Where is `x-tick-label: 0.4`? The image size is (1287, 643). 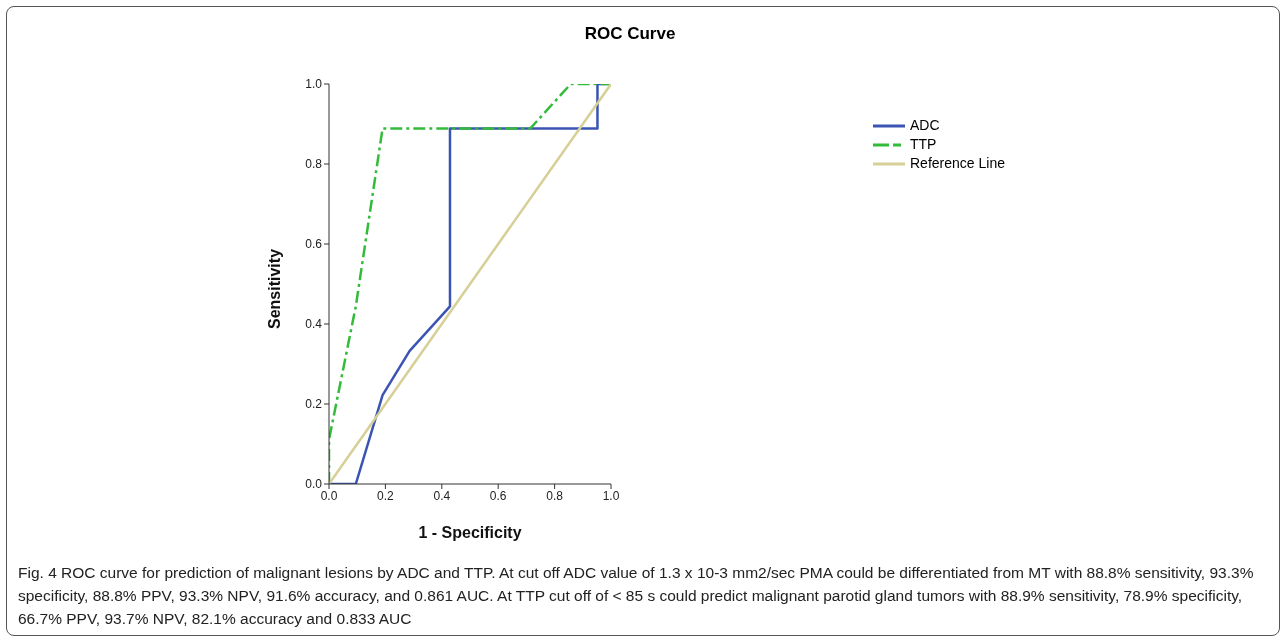 x-tick-label: 0.4 is located at coordinates (442, 495).